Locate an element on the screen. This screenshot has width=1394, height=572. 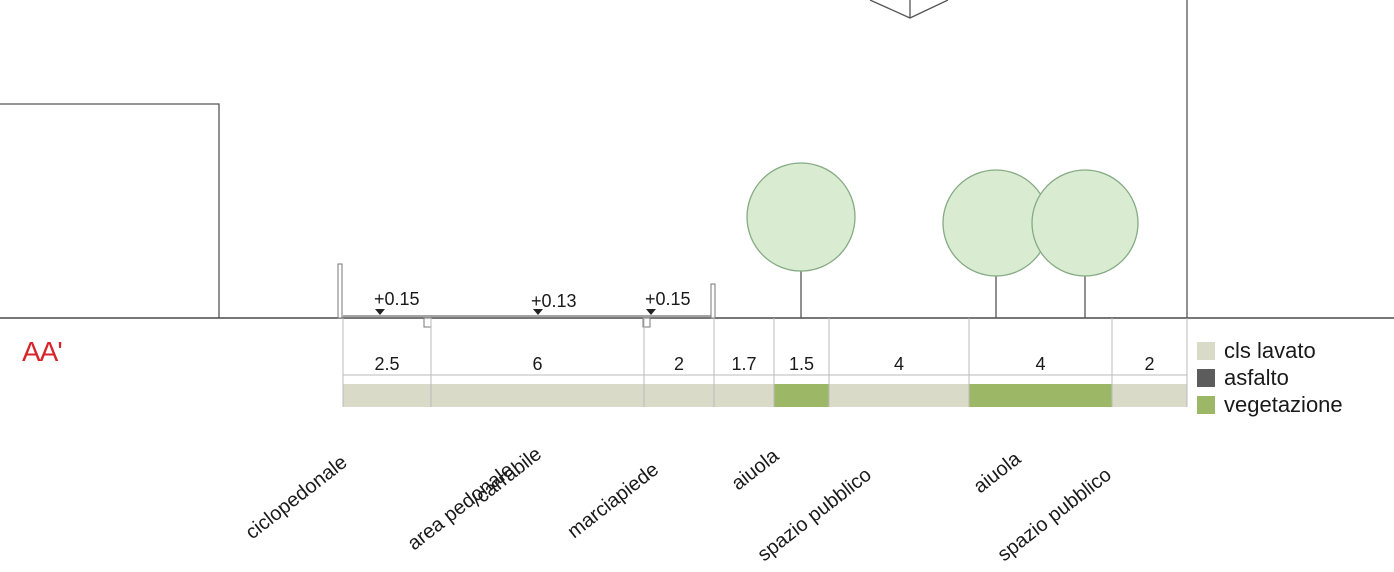
section-label: AA' is located at coordinates (42, 351).